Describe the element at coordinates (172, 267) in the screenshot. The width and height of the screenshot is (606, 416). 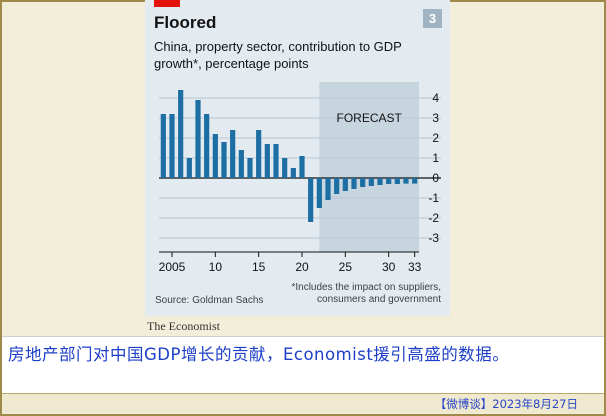
I see `x-tick-label: 2005` at that location.